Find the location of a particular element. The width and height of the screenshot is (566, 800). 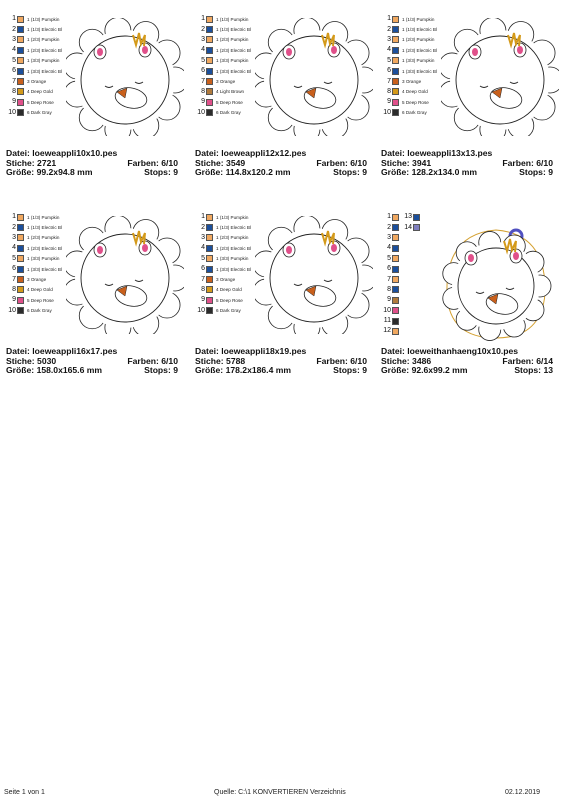

thread-color-legend: 1 13 2 14 3 4 5 6 7 8 9 10 11 12 is located at coordinates (411, 274).